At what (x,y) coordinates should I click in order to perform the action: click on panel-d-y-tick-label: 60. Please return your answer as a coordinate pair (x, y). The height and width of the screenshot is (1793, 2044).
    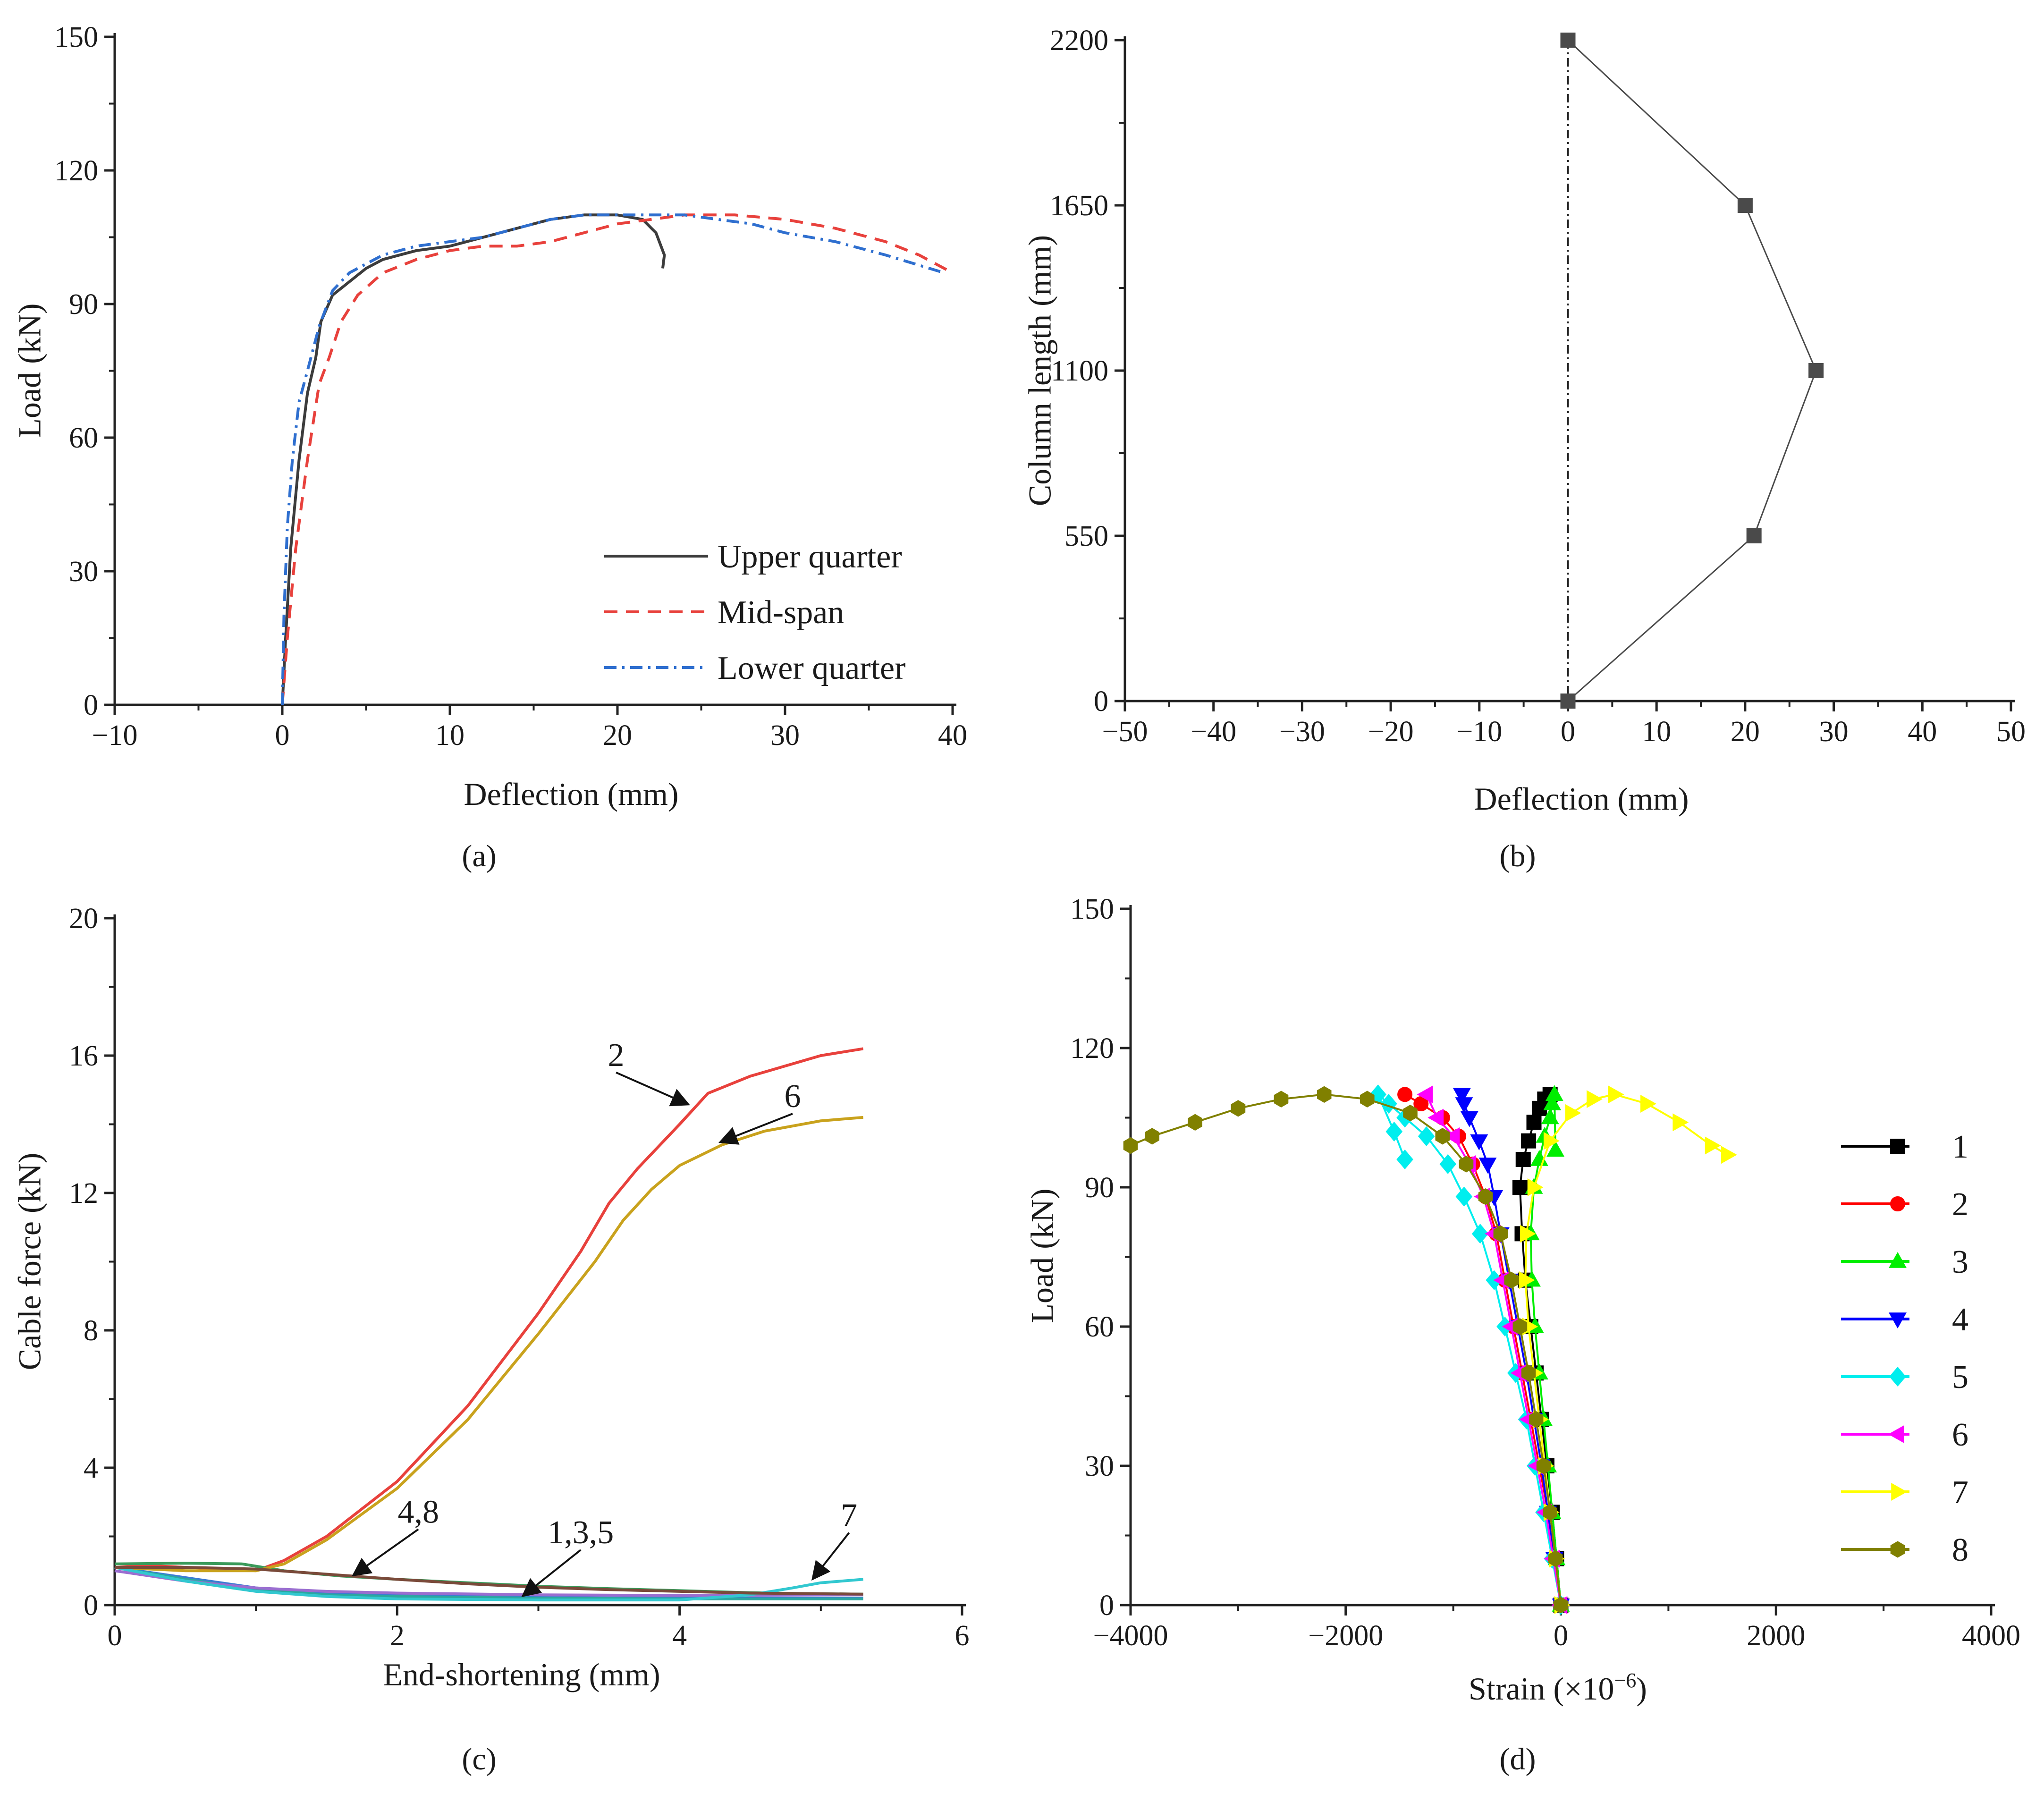
    Looking at the image, I should click on (1099, 1327).